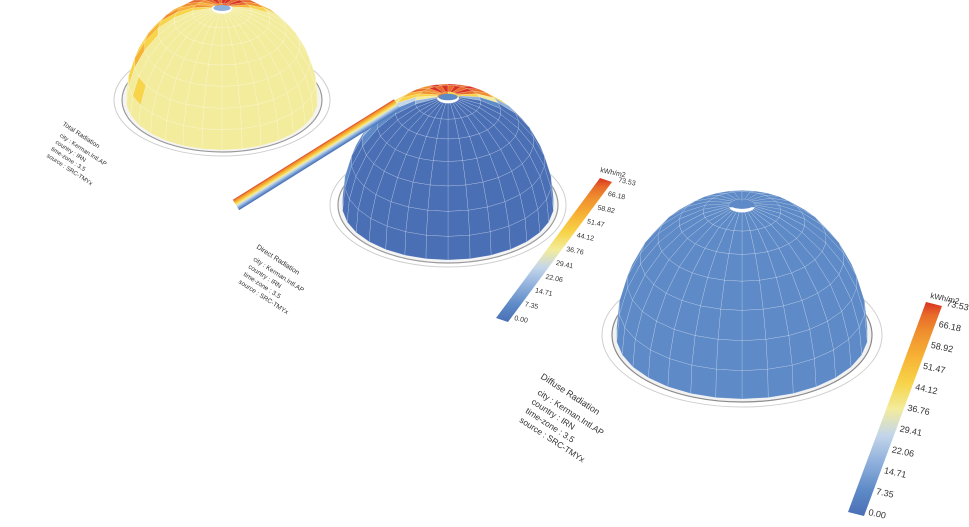 This screenshot has width=969, height=527. I want to click on legend-tick-label: 0.00, so click(877, 513).